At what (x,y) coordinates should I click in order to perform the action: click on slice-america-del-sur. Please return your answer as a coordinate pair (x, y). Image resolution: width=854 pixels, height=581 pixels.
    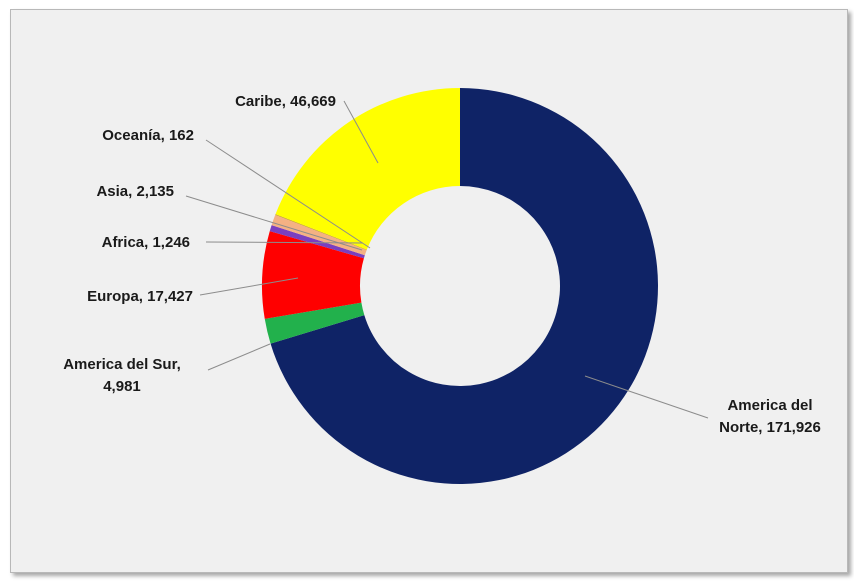
    Looking at the image, I should click on (314, 323).